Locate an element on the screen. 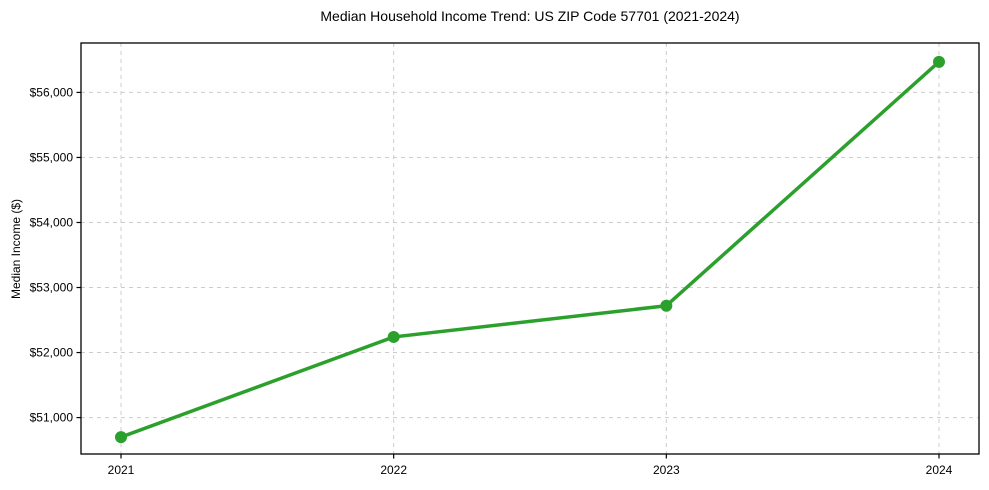 The image size is (989, 490). x-tick-label: 2022 is located at coordinates (393, 470).